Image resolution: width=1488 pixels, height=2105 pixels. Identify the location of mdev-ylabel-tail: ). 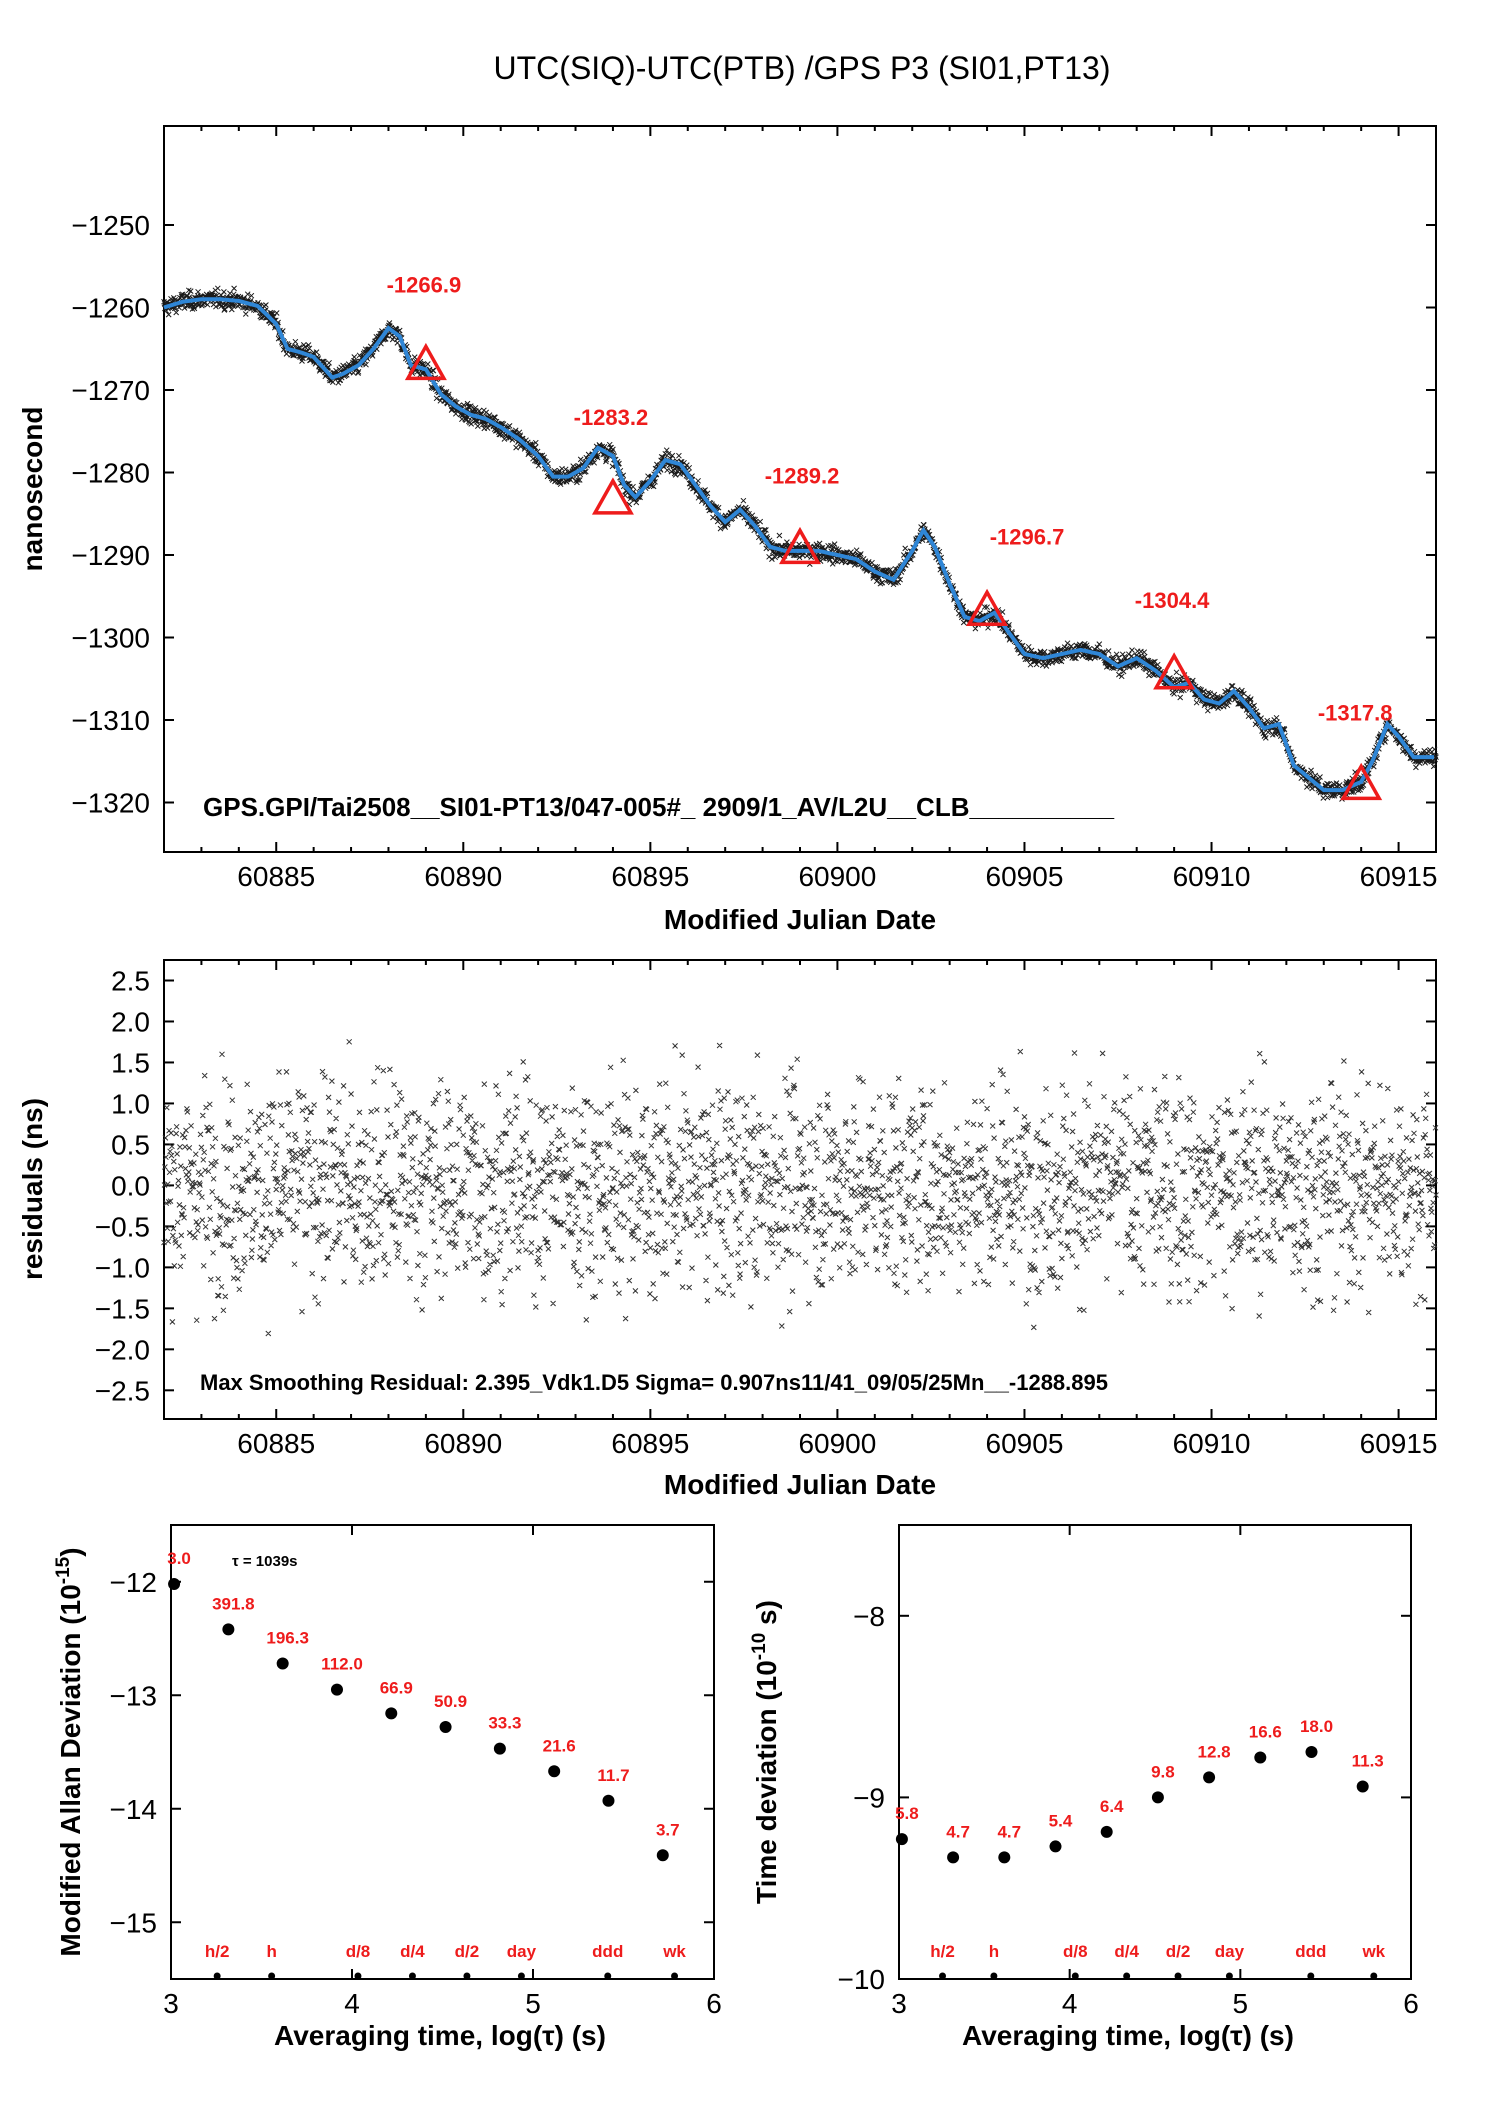
(70, 1551).